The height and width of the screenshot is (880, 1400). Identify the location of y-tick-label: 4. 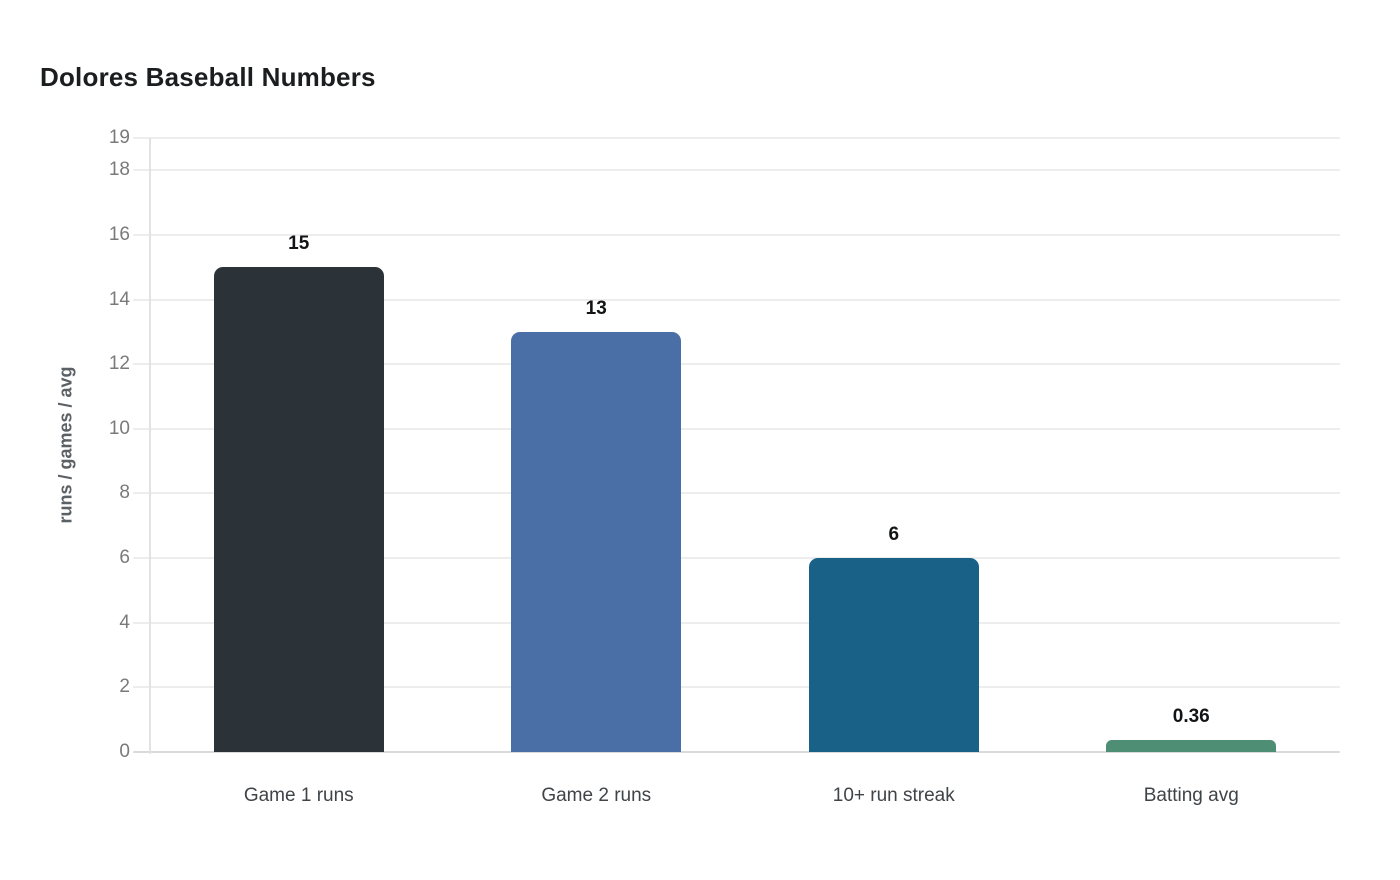
(124, 622).